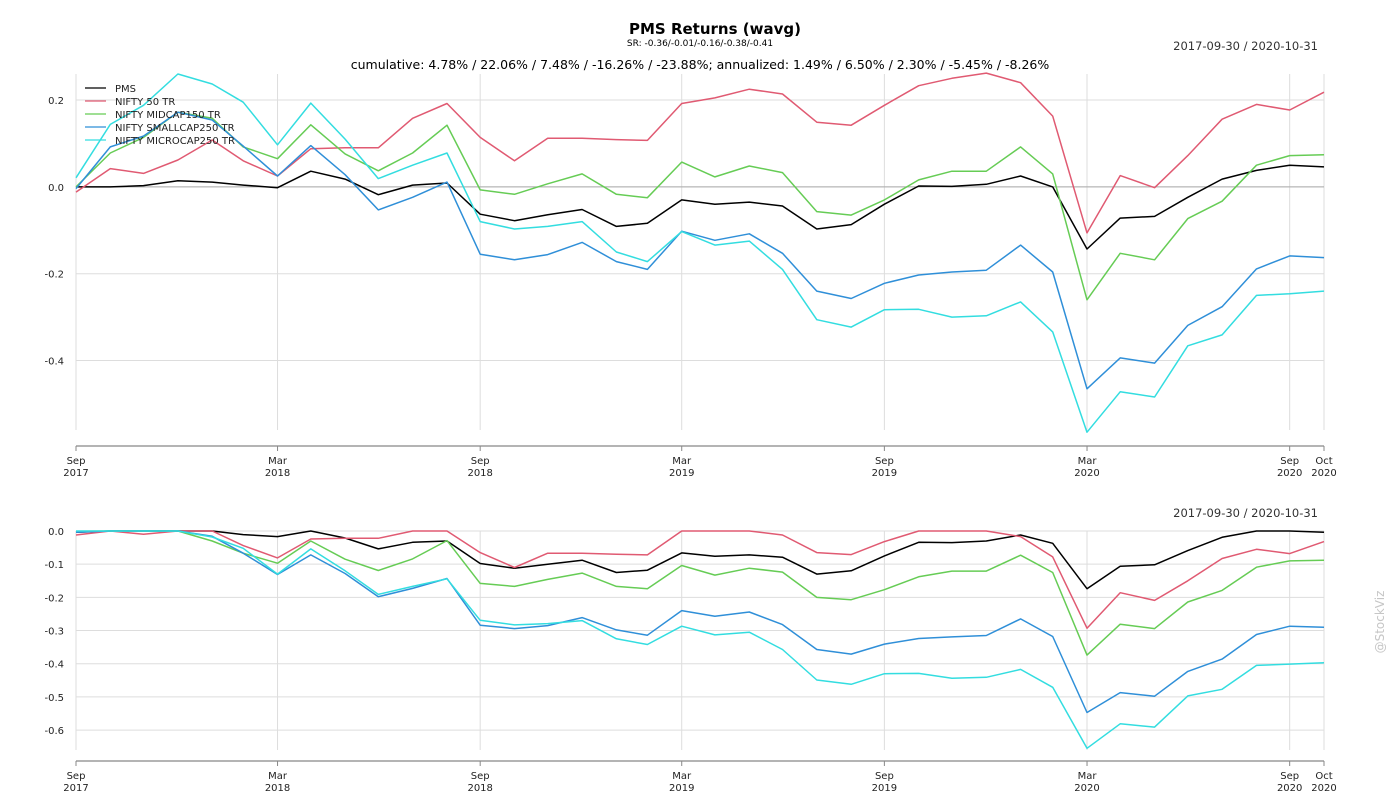 This screenshot has height=800, width=1400. What do you see at coordinates (175, 128) in the screenshot?
I see `legend-label: NIFTY SMALLCAP250 TR` at bounding box center [175, 128].